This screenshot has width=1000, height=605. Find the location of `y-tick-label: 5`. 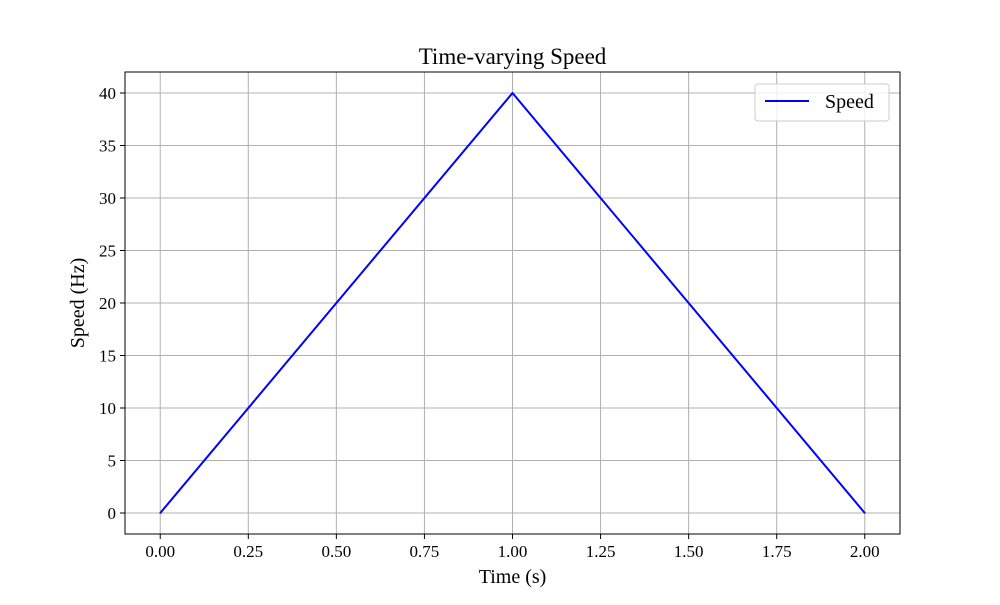

y-tick-label: 5 is located at coordinates (112, 461).